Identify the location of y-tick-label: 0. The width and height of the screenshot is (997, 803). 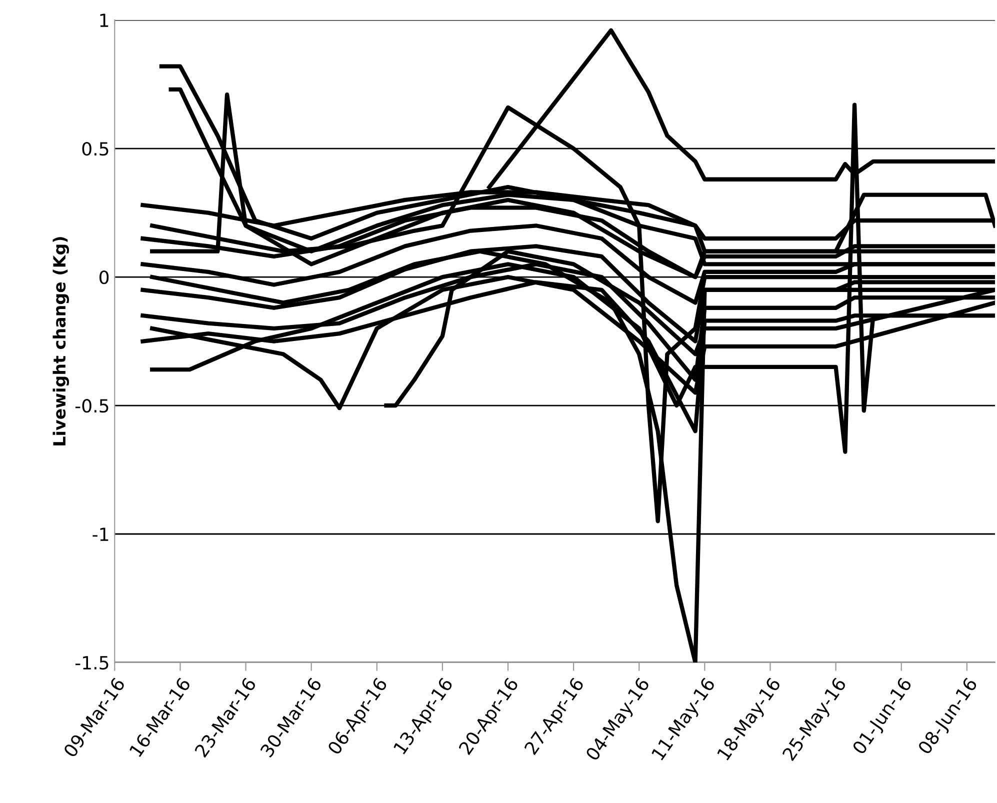
(104, 277).